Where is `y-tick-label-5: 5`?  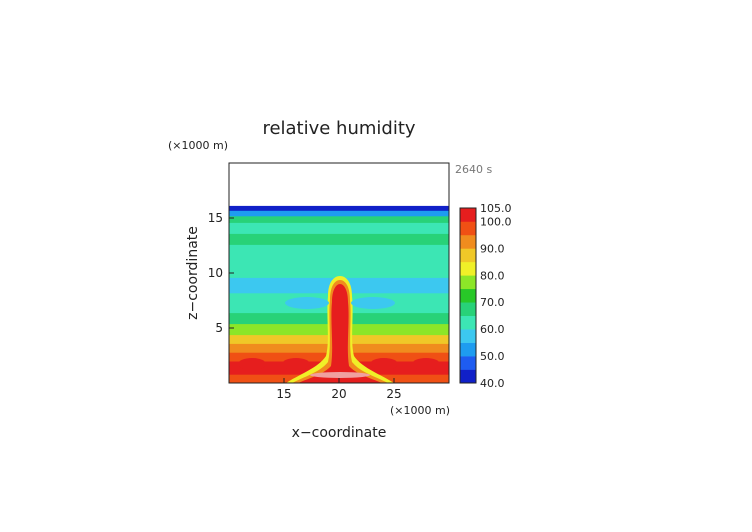 y-tick-label-5: 5 is located at coordinates (219, 328).